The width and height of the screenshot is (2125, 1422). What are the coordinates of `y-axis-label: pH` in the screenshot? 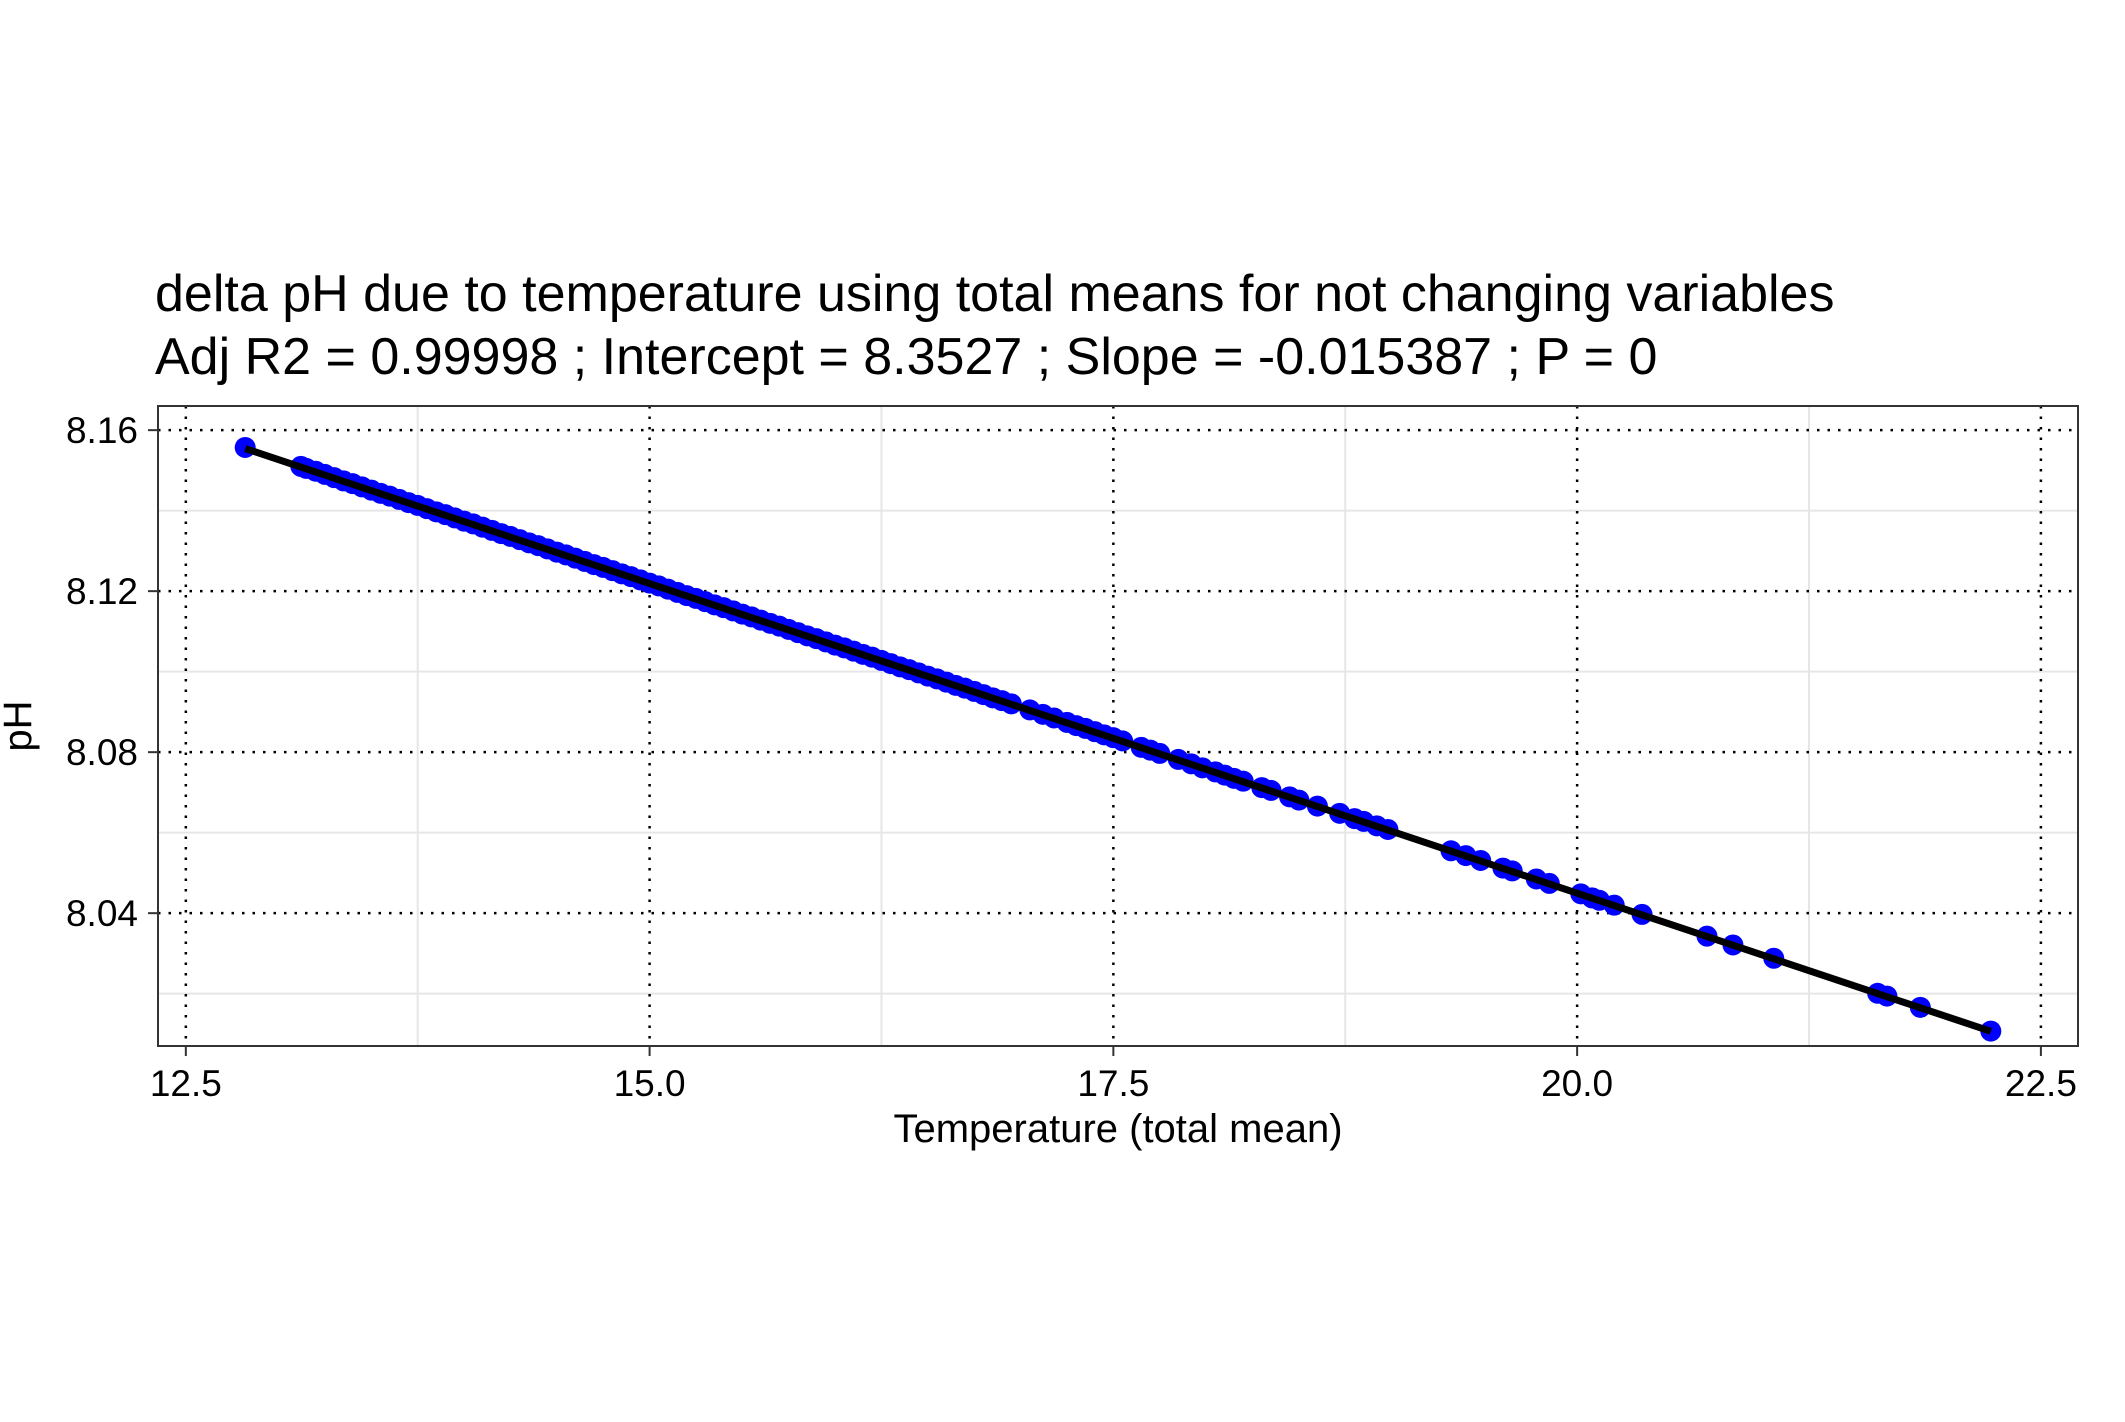 It's located at (20, 725).